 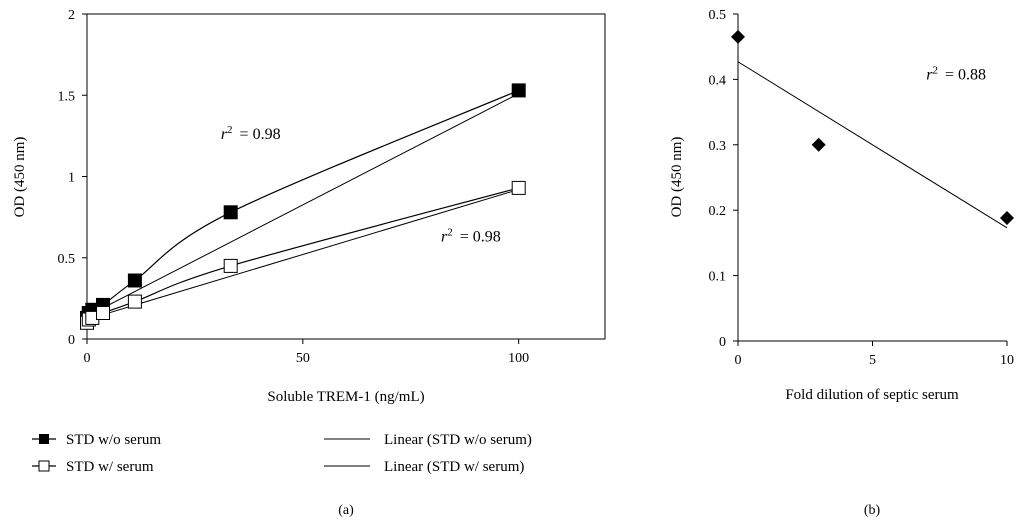 I want to click on legend-item-linear-wo-serum: Linear (STD w/o serum), so click(x=428, y=440).